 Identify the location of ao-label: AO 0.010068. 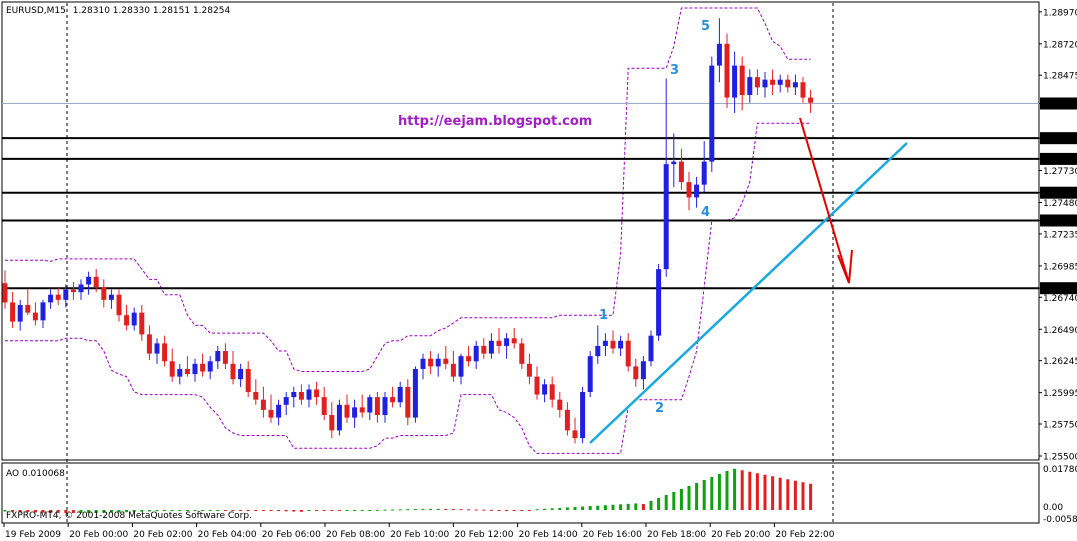
(35, 474).